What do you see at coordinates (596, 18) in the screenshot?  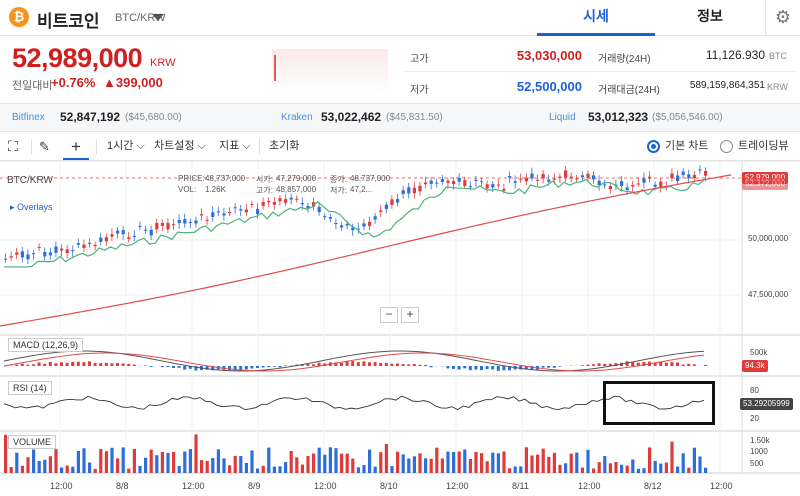 I see `tab-quote: 시세` at bounding box center [596, 18].